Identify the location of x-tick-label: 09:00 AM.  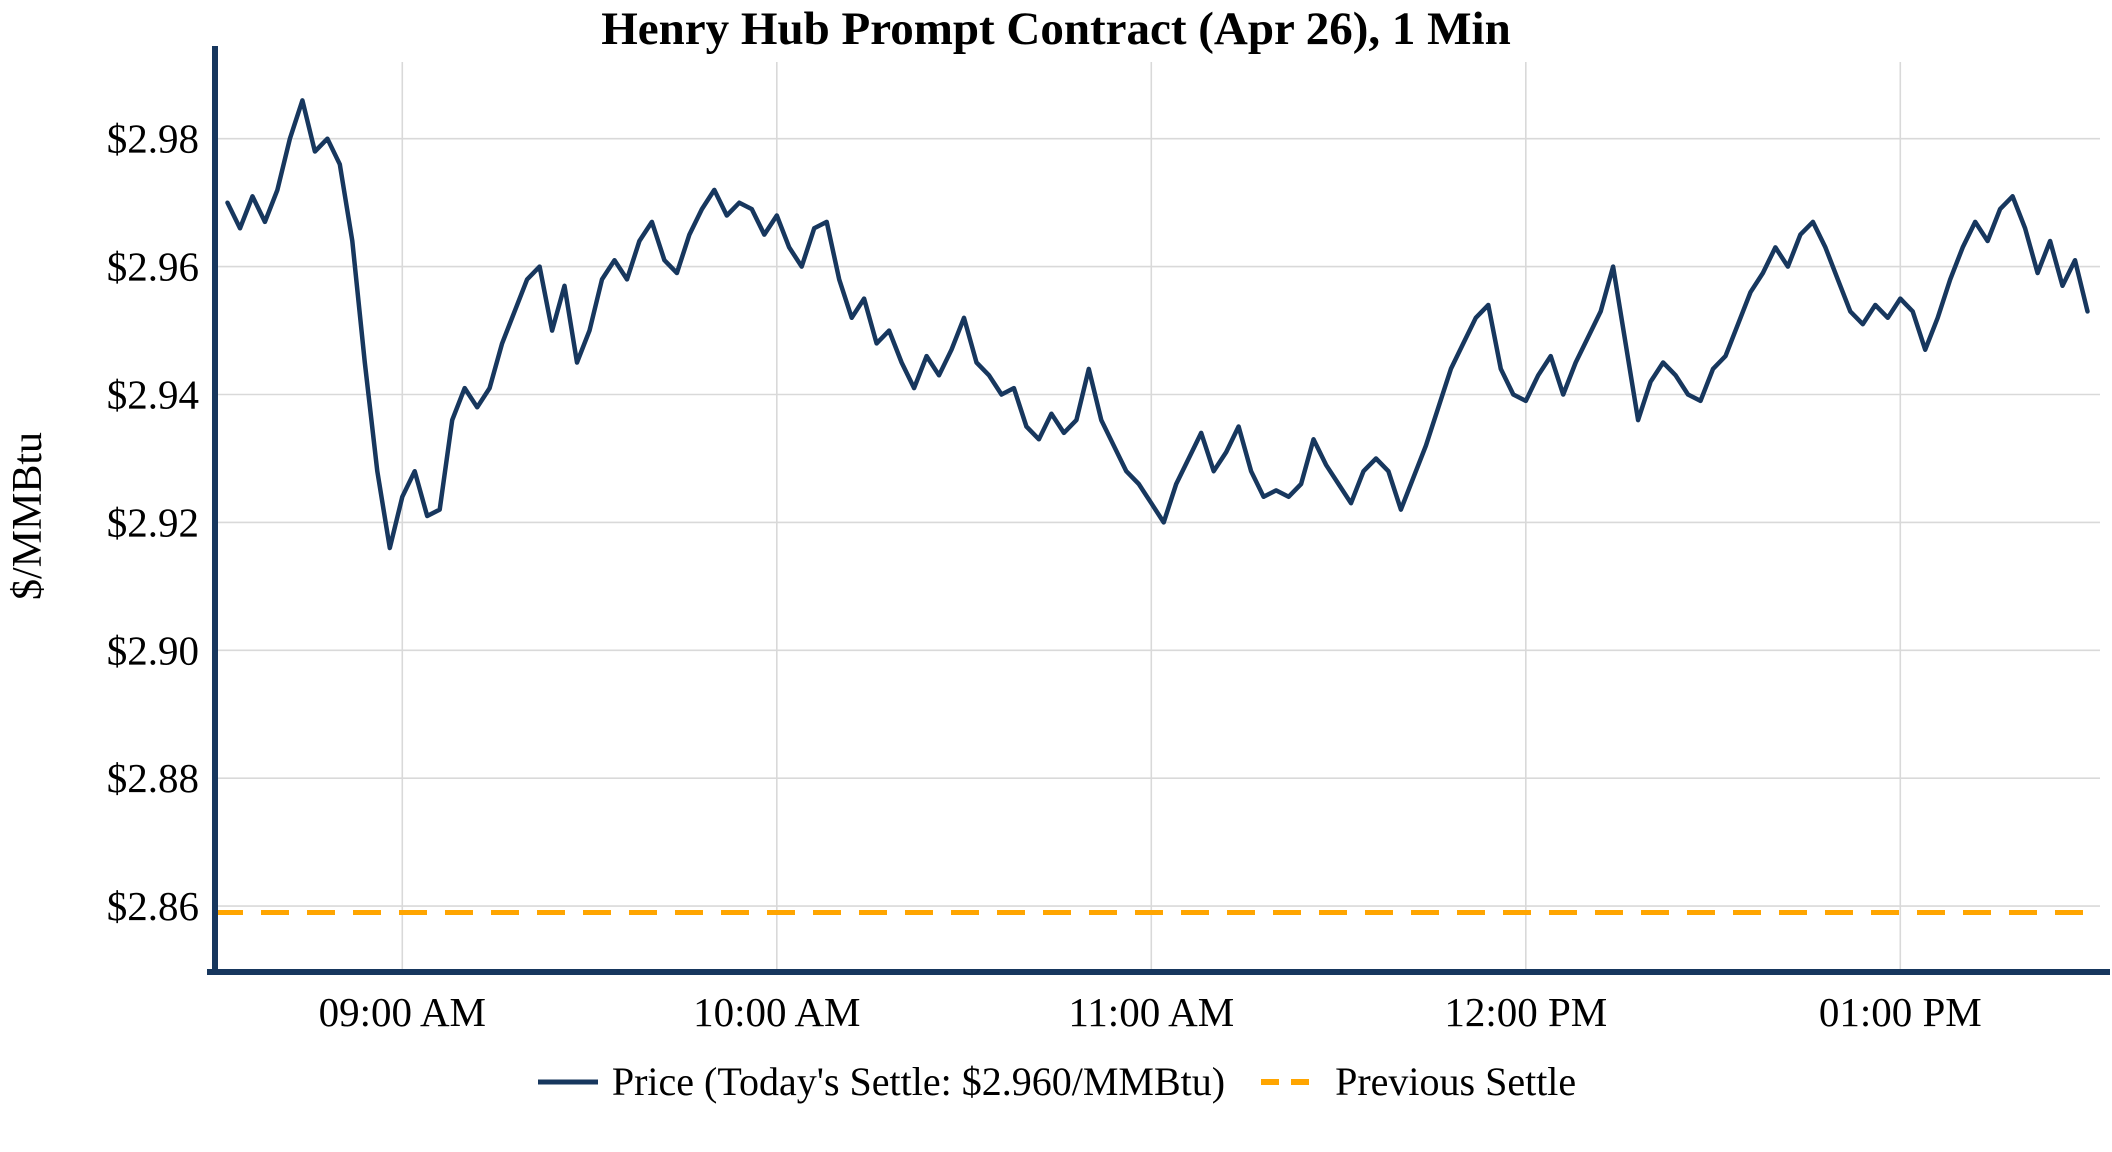
(402, 1012).